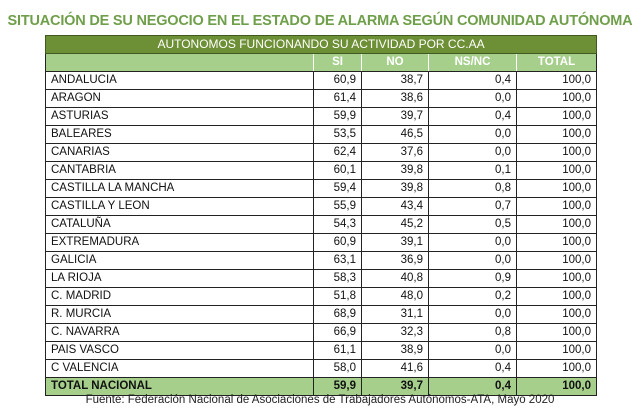  What do you see at coordinates (395, 62) in the screenshot?
I see `column-header-no: NO` at bounding box center [395, 62].